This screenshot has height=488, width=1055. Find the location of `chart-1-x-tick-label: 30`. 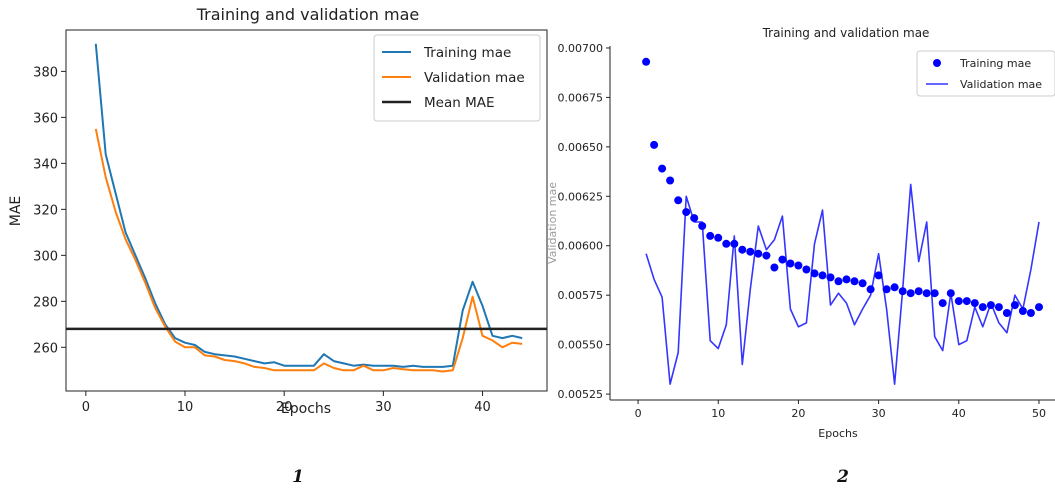

chart-1-x-tick-label: 30 is located at coordinates (383, 407).